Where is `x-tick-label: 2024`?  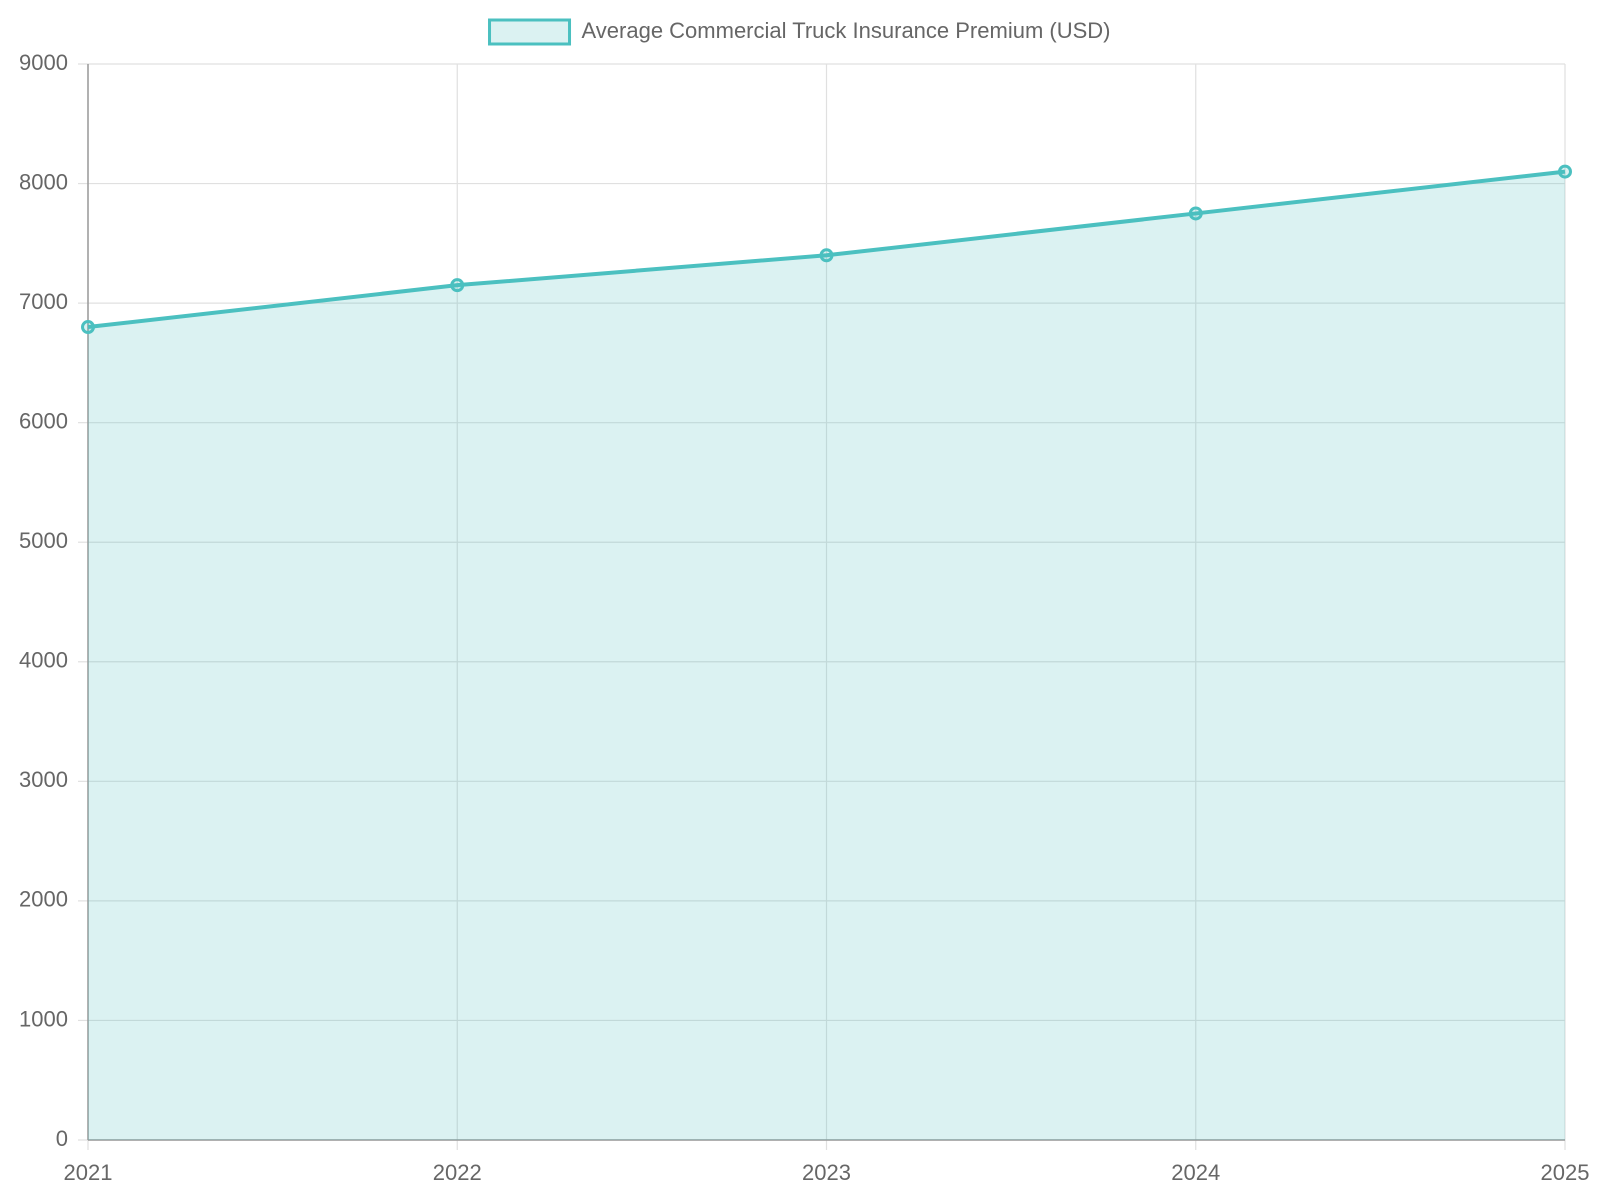 x-tick-label: 2024 is located at coordinates (1195, 1172).